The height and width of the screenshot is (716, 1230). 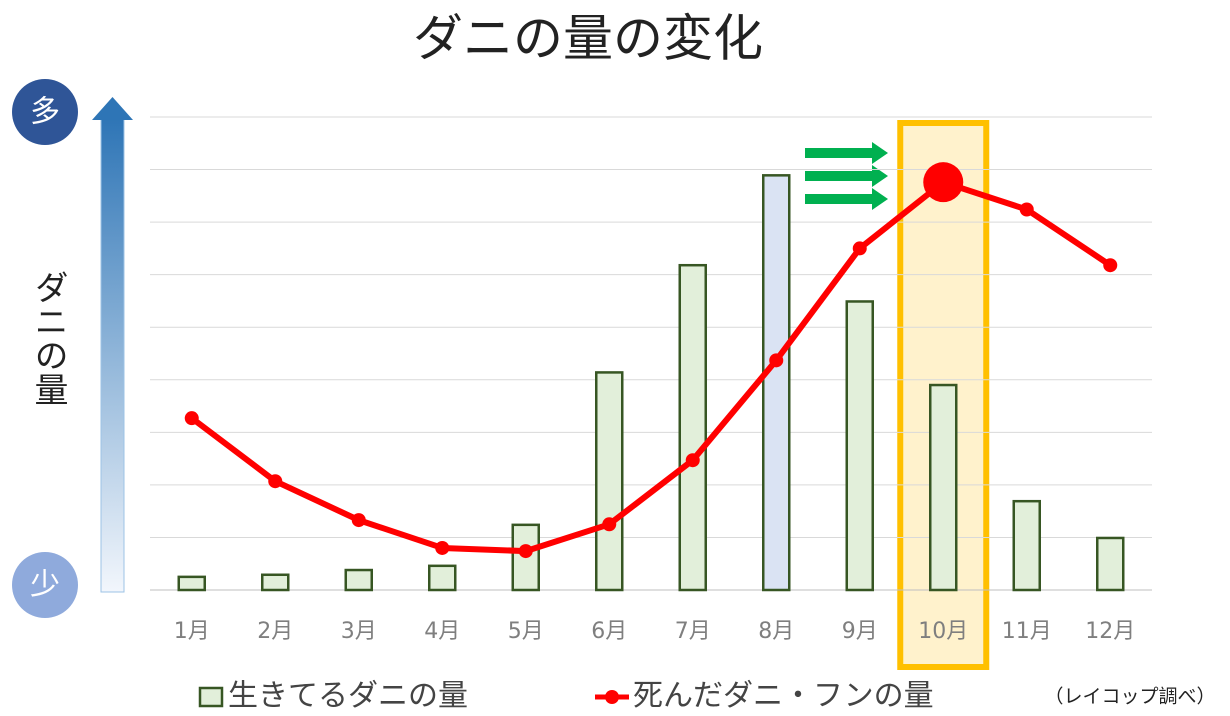 I want to click on x-tick-label: 5月, so click(x=526, y=631).